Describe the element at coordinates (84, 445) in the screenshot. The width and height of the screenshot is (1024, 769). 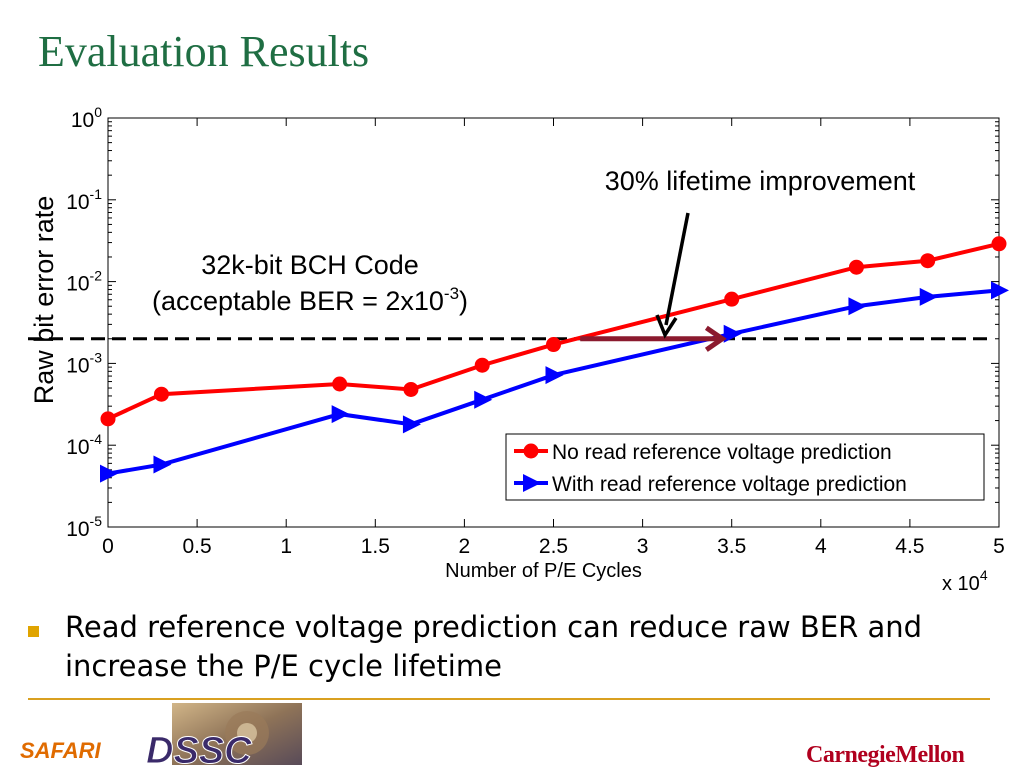
I see `y-tick-label: 10⁻⁴` at that location.